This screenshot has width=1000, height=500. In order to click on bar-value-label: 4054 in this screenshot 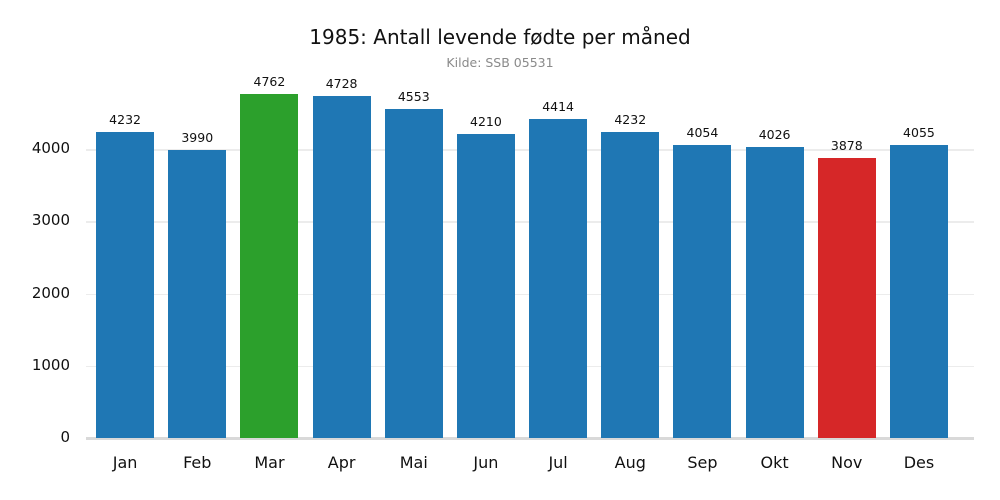, I will do `click(702, 133)`.